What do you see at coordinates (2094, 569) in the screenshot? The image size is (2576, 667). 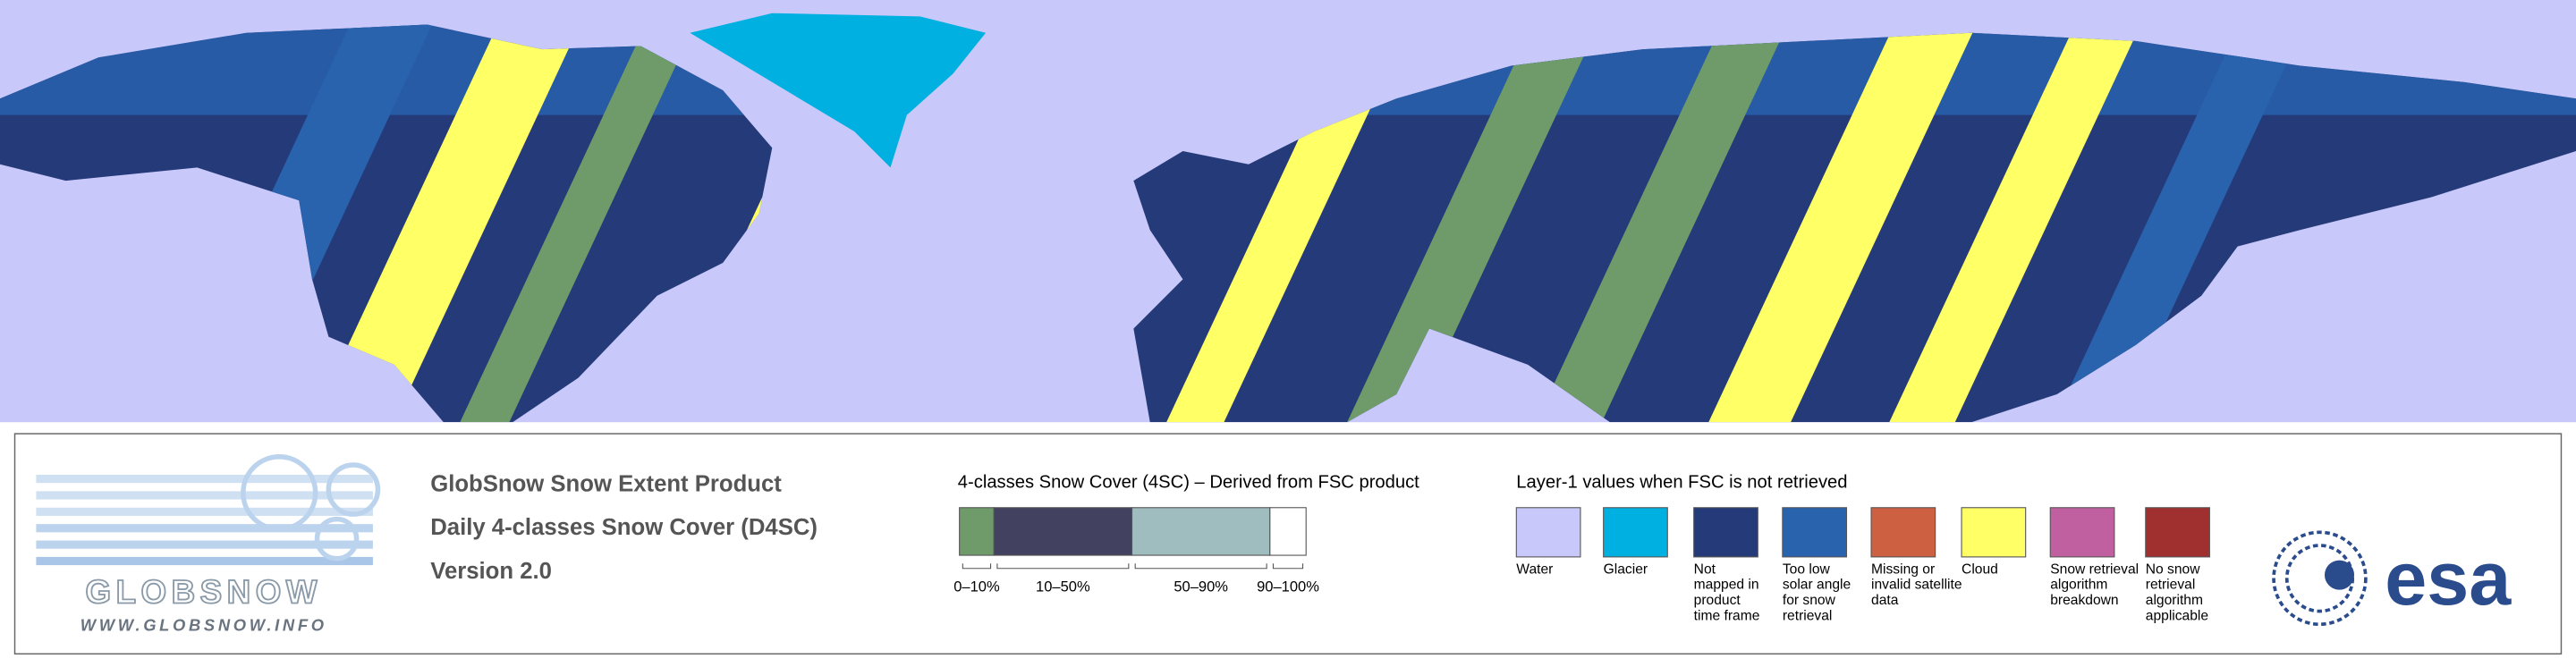 I see `item-label: Snow retrieval` at bounding box center [2094, 569].